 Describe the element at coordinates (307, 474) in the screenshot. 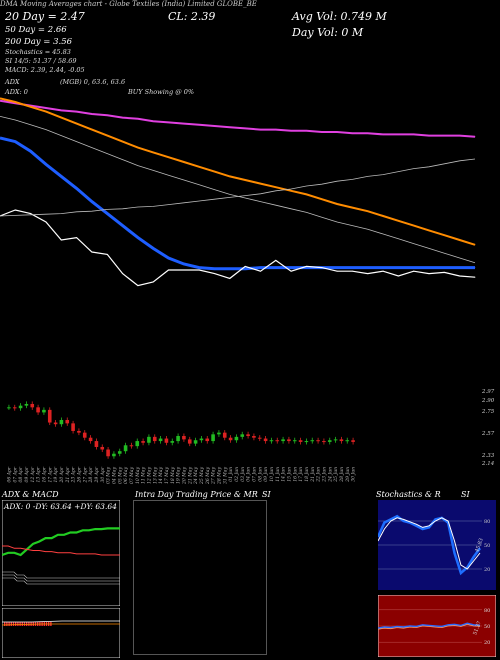

I see `date-tick: 18 Jun` at that location.